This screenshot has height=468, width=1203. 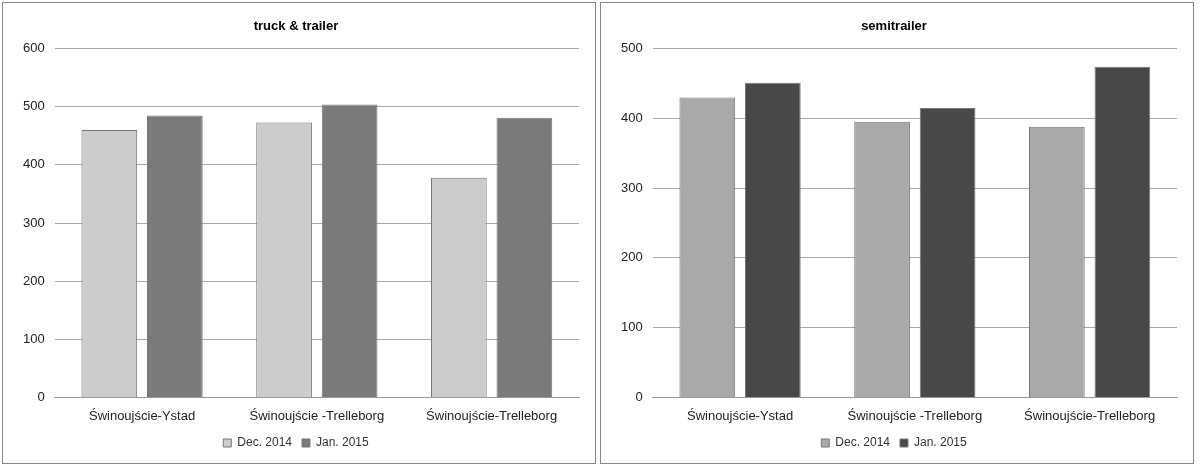 I want to click on chart-title: semitrailer, so click(x=894, y=26).